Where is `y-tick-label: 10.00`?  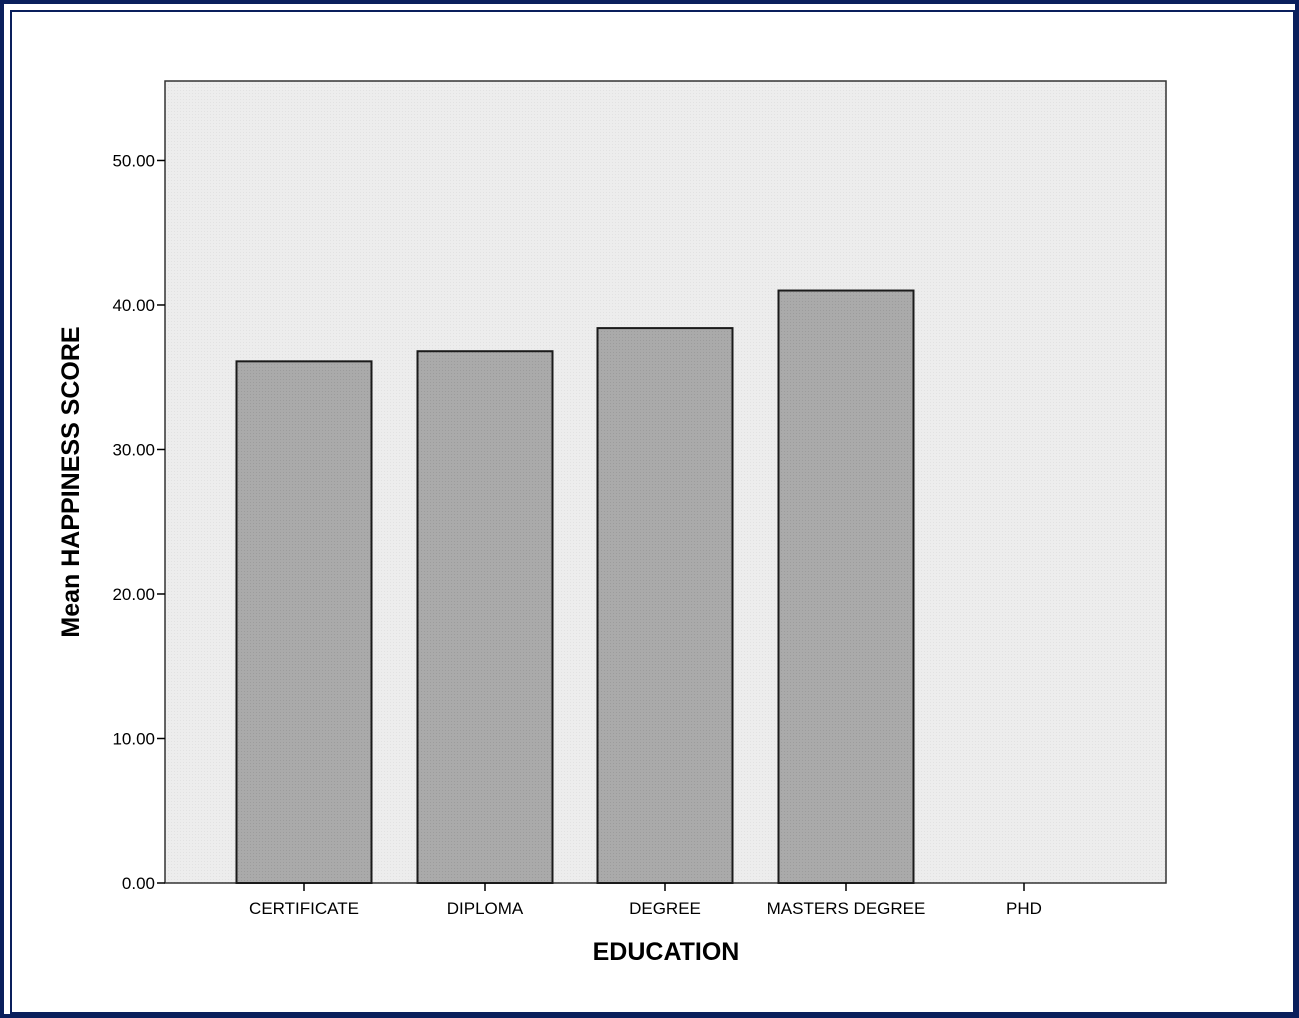
y-tick-label: 10.00 is located at coordinates (133, 738).